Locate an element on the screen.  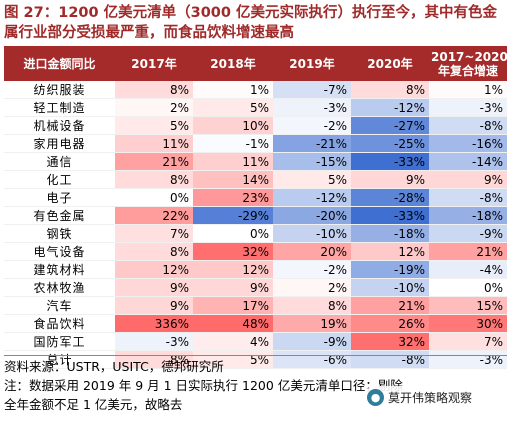
table-row: 钢铁 7% 0% -10% -18% -9% is located at coordinates (255, 233).